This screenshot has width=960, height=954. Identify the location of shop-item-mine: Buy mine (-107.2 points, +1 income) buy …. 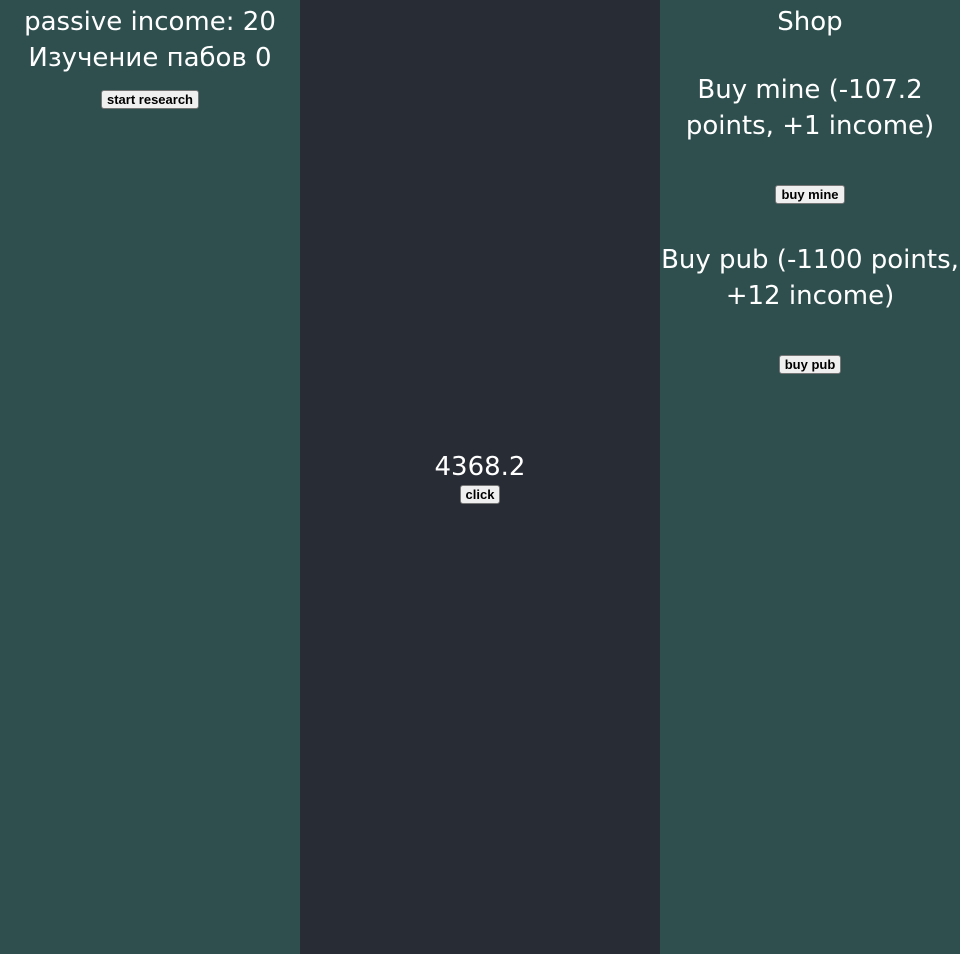
(810, 138).